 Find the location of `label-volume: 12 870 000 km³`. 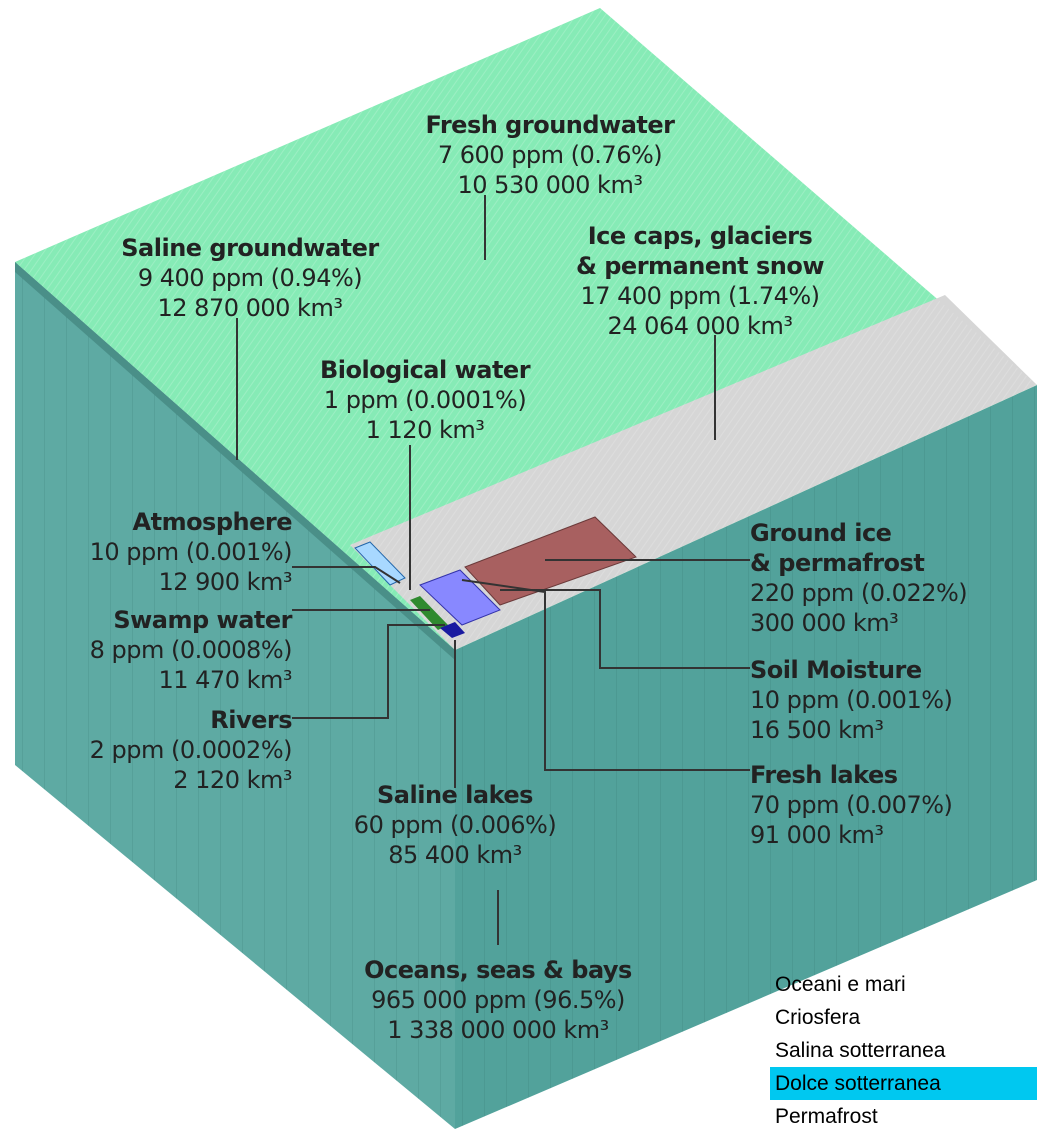

label-volume: 12 870 000 km³ is located at coordinates (250, 308).